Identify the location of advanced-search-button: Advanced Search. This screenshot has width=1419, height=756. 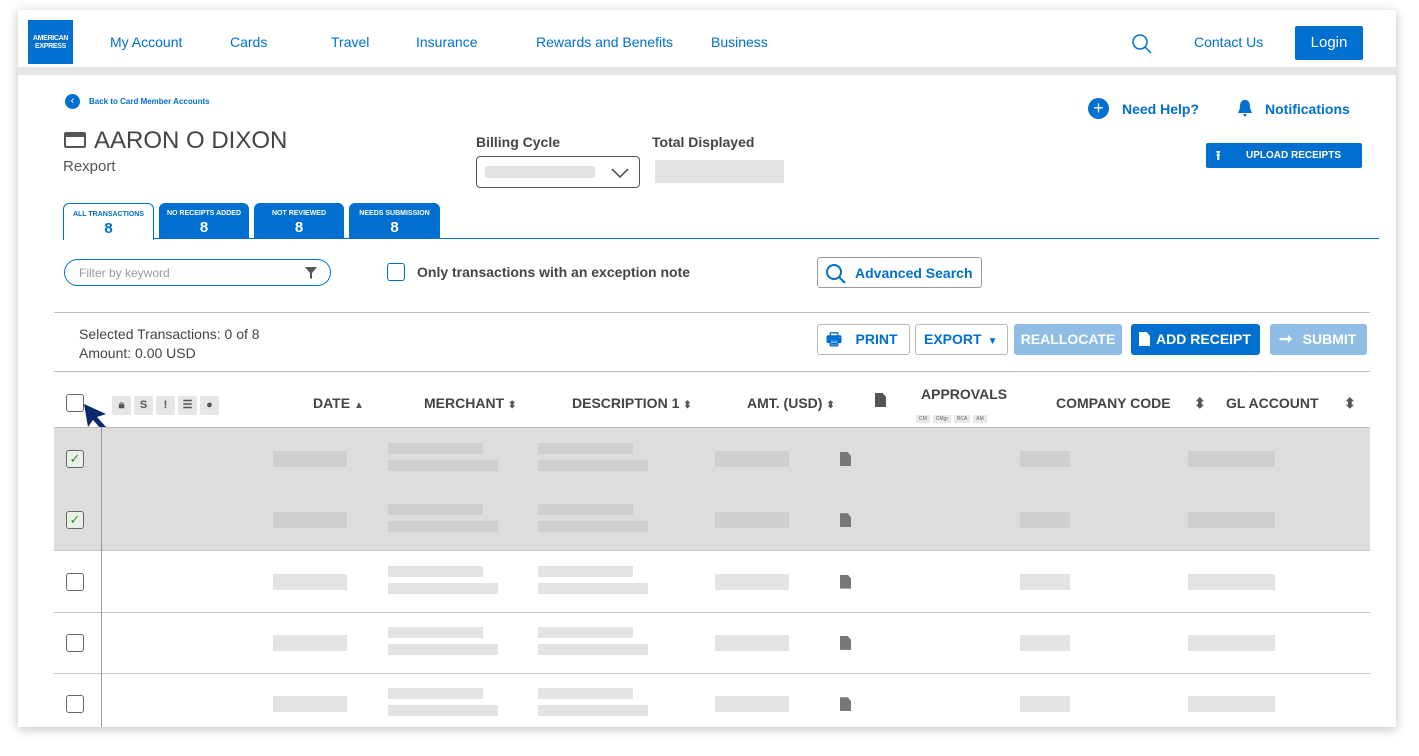
(899, 272).